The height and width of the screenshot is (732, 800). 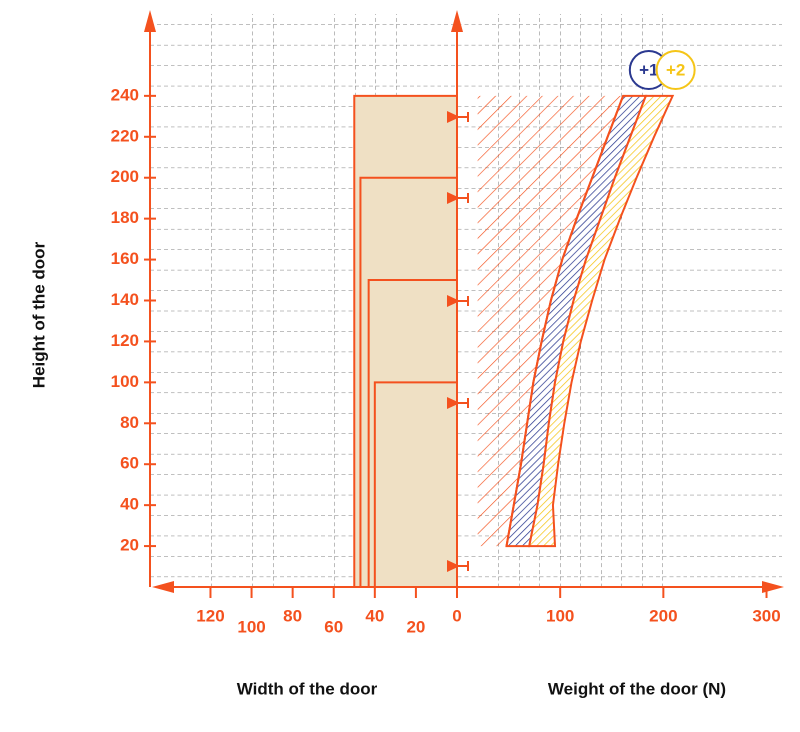 What do you see at coordinates (292, 615) in the screenshot?
I see `width-tick-label: 80` at bounding box center [292, 615].